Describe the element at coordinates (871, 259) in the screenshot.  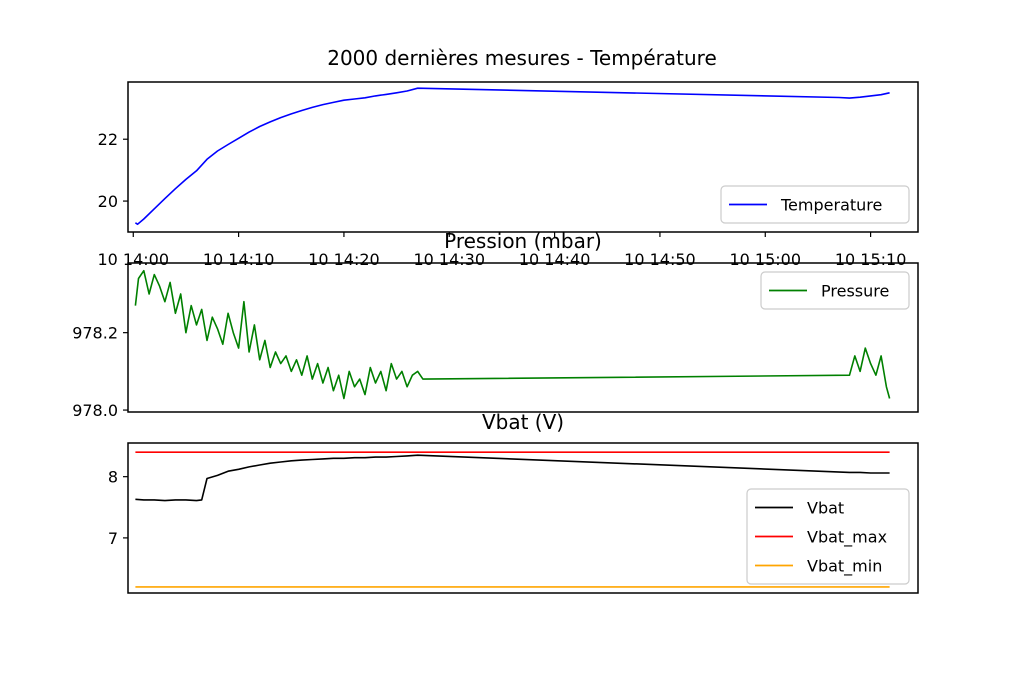
I see `x-tick-label: 10 15:10` at that location.